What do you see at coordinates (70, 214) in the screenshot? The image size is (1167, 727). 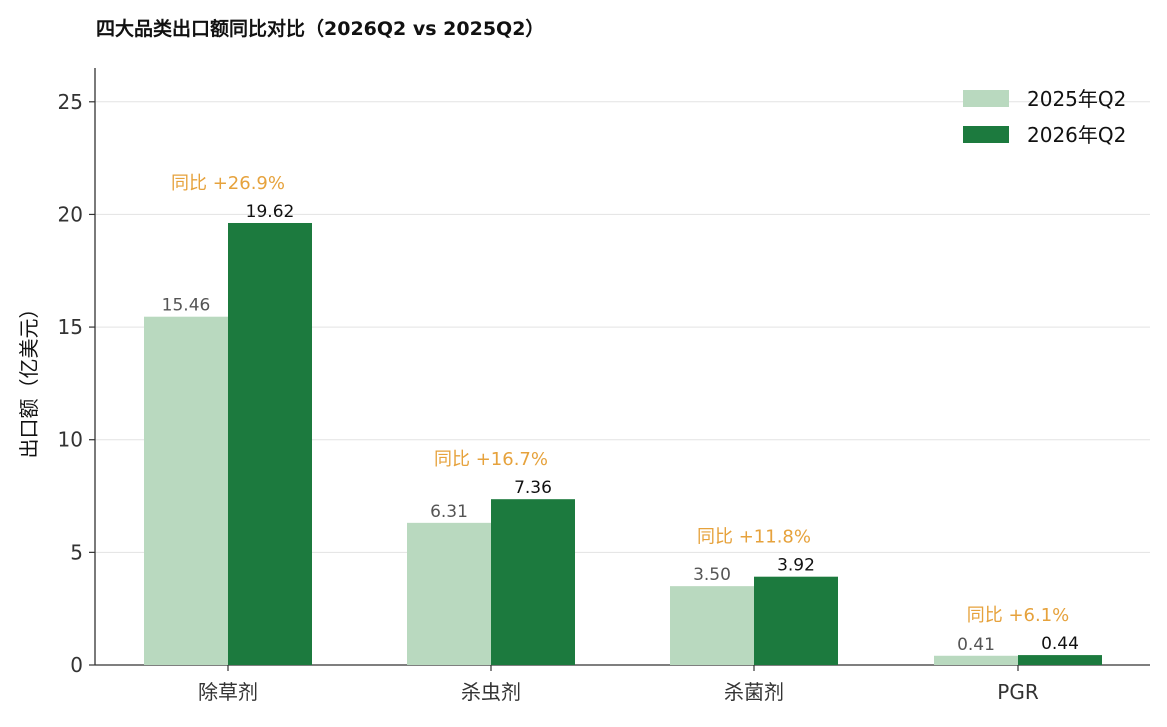 I see `y-tick-label: 20` at bounding box center [70, 214].